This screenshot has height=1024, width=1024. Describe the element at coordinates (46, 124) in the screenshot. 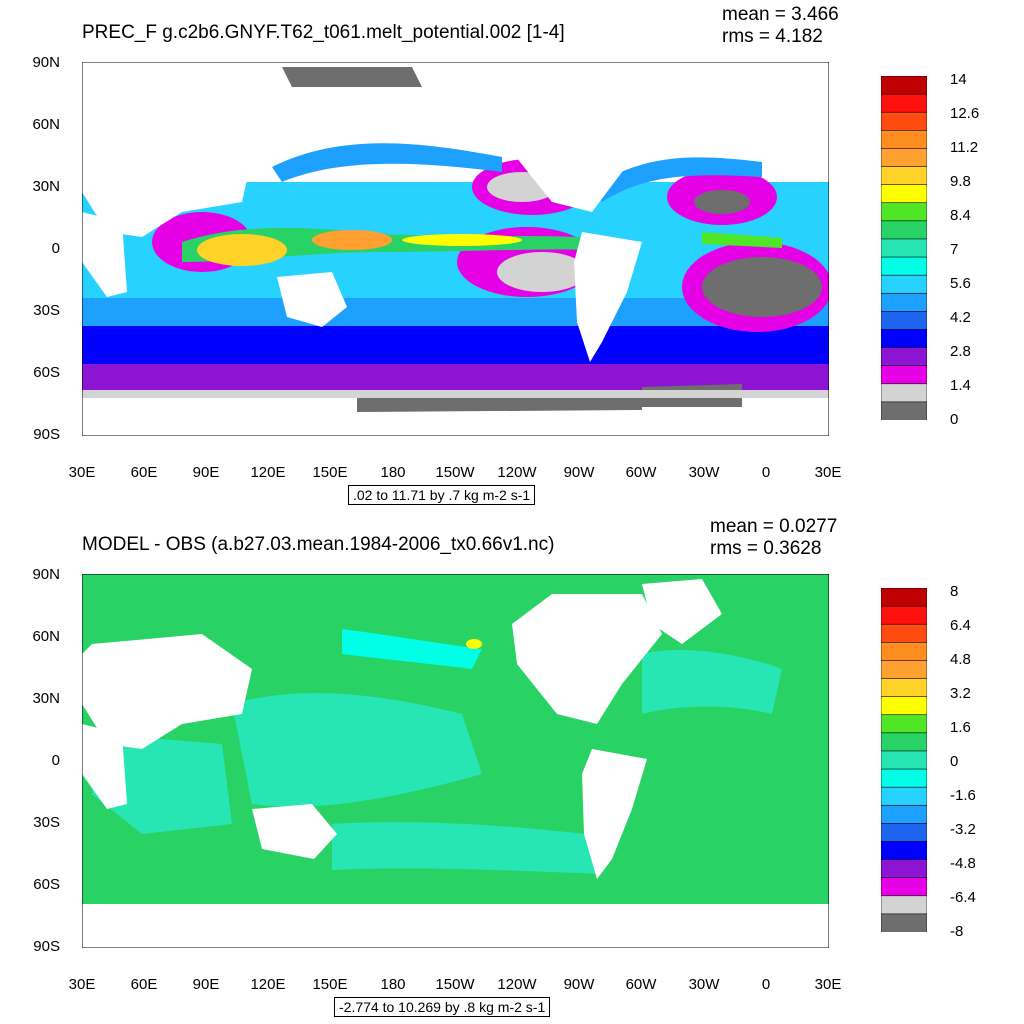

I see `lat-label: 60N` at that location.